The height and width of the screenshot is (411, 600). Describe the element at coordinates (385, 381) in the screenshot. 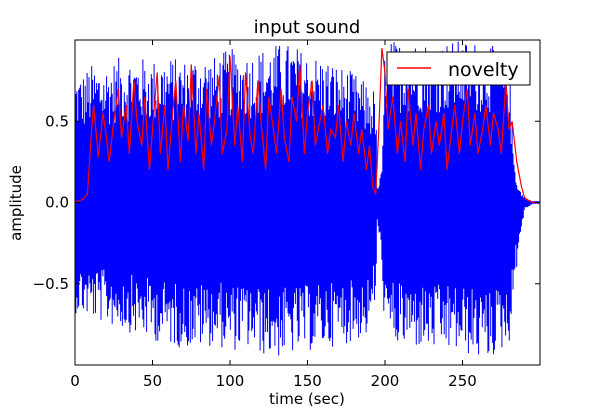

I see `x-tick-label: 200` at that location.